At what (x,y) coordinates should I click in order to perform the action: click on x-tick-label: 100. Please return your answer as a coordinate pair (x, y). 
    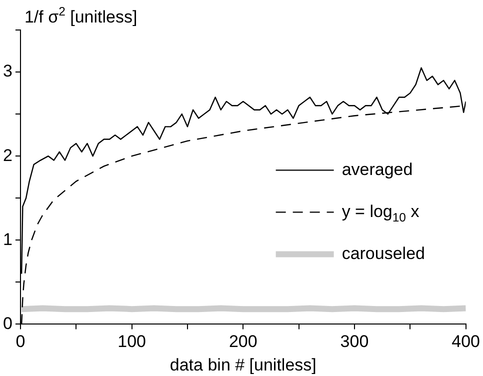
    Looking at the image, I should click on (132, 342).